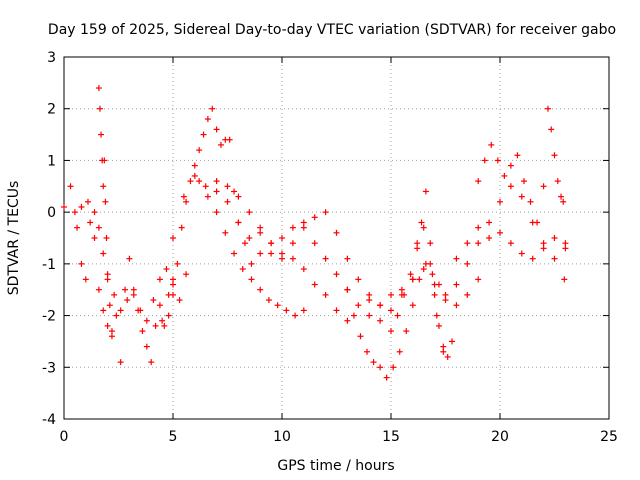  What do you see at coordinates (173, 437) in the screenshot?
I see `x-tick-label: 5` at bounding box center [173, 437].